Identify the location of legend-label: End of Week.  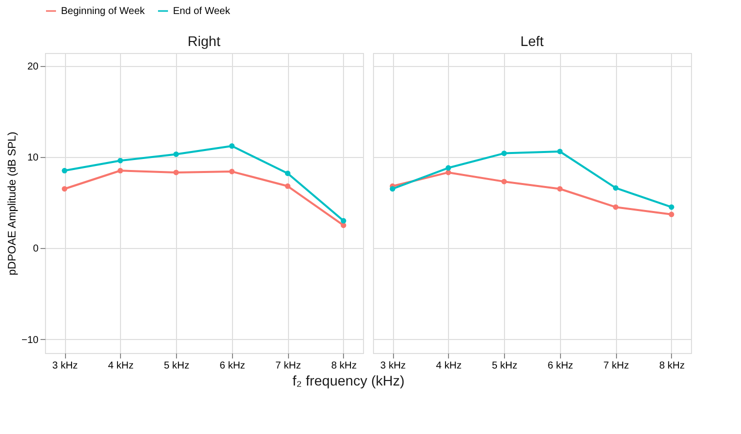
(202, 11).